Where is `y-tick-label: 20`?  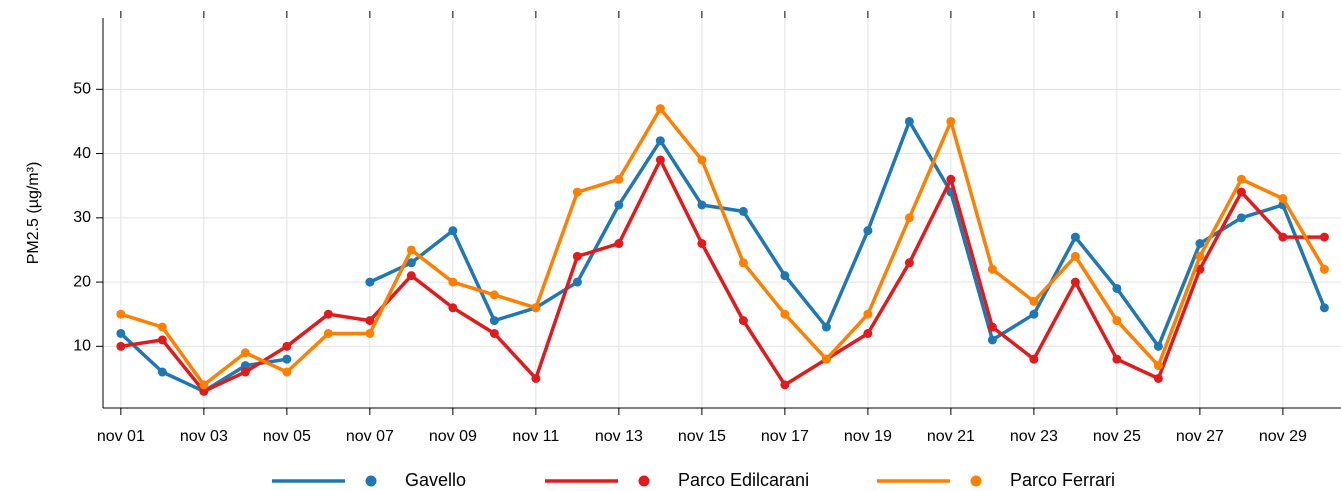 y-tick-label: 20 is located at coordinates (82, 281).